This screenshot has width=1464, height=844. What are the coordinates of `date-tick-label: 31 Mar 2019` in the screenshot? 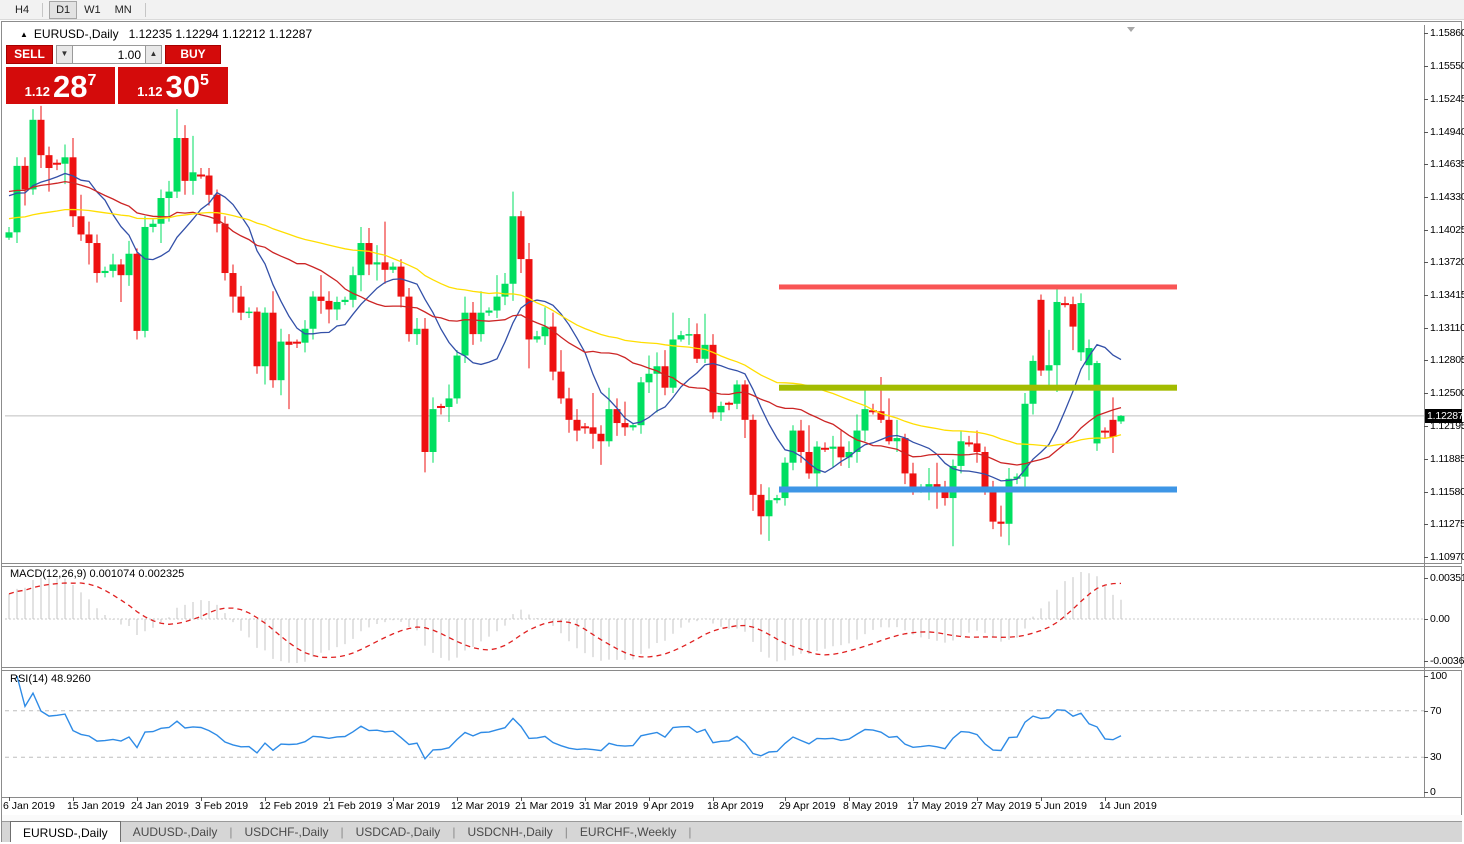 It's located at (608, 806).